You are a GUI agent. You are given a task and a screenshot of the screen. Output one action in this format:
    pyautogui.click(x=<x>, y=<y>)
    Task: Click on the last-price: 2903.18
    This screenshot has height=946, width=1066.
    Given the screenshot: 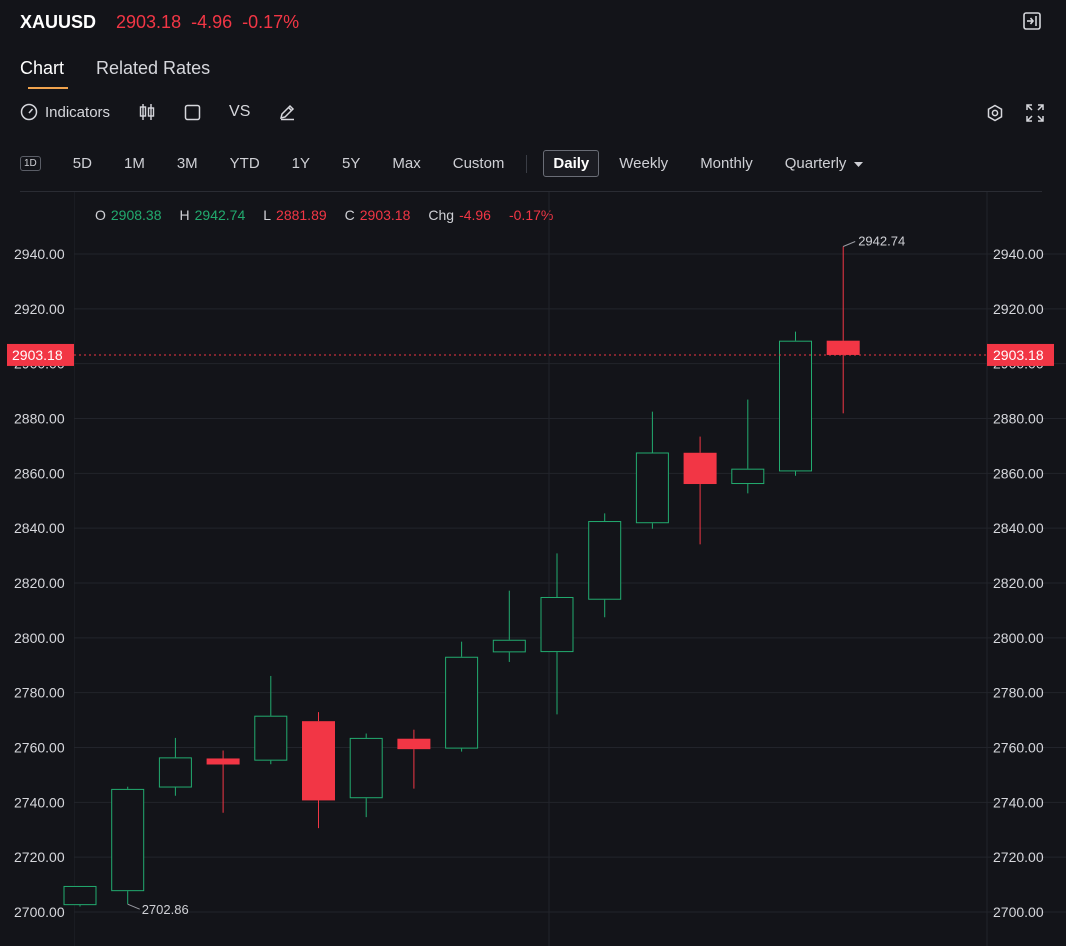 What is the action you would take?
    pyautogui.click(x=149, y=21)
    